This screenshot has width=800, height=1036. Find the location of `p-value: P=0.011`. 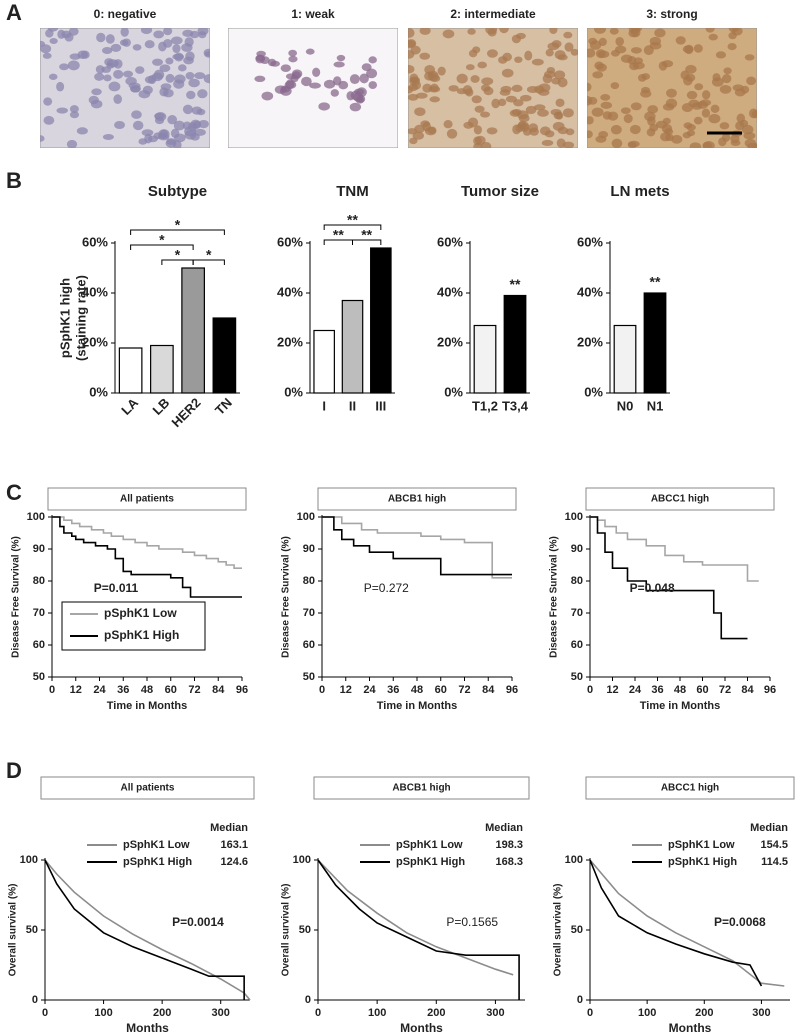

p-value: P=0.011 is located at coordinates (116, 588).